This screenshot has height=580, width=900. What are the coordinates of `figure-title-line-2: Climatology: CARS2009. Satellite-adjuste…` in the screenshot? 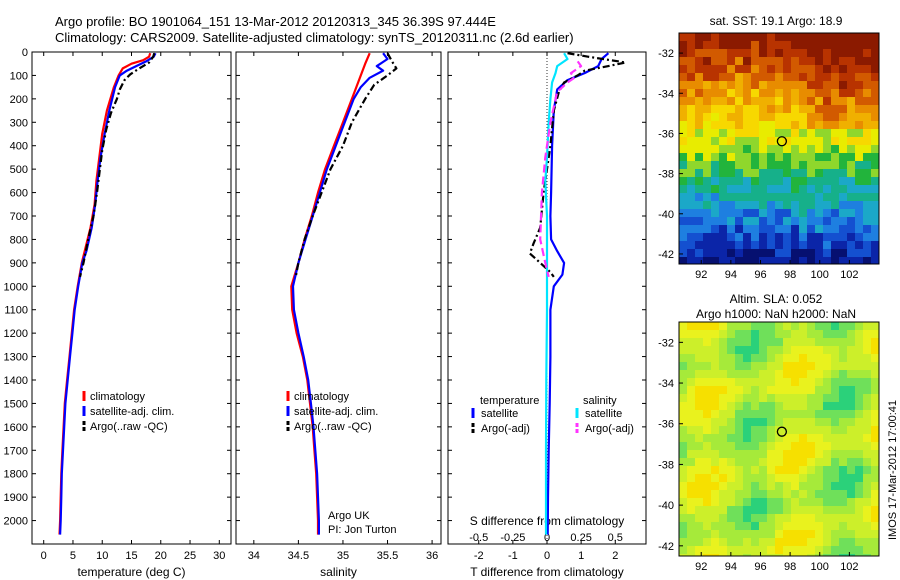 It's located at (314, 37).